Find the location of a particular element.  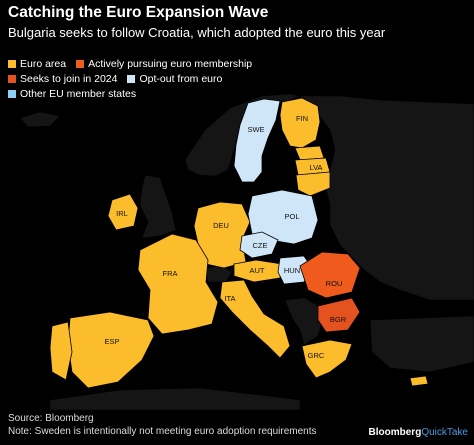

switzerland is located at coordinates (218, 274).